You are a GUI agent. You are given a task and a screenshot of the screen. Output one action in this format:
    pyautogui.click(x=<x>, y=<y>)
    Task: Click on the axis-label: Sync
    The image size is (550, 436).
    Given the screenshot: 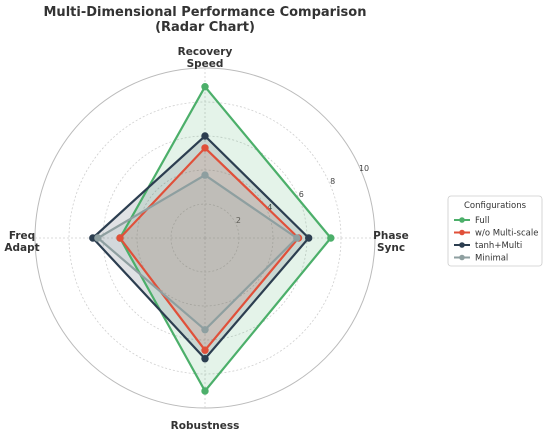 What is the action you would take?
    pyautogui.click(x=391, y=248)
    